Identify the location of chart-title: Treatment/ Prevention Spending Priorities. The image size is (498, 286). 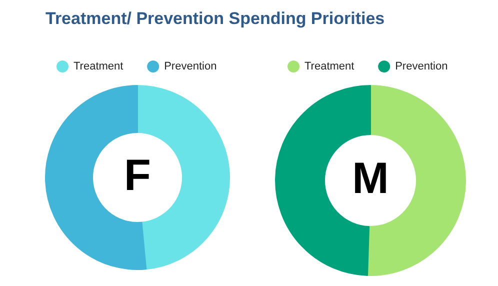
(215, 18).